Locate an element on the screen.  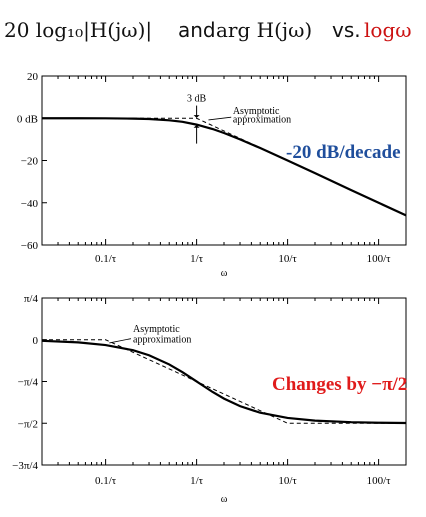
phase-callout: Changes by −π/2 is located at coordinates (339, 384).